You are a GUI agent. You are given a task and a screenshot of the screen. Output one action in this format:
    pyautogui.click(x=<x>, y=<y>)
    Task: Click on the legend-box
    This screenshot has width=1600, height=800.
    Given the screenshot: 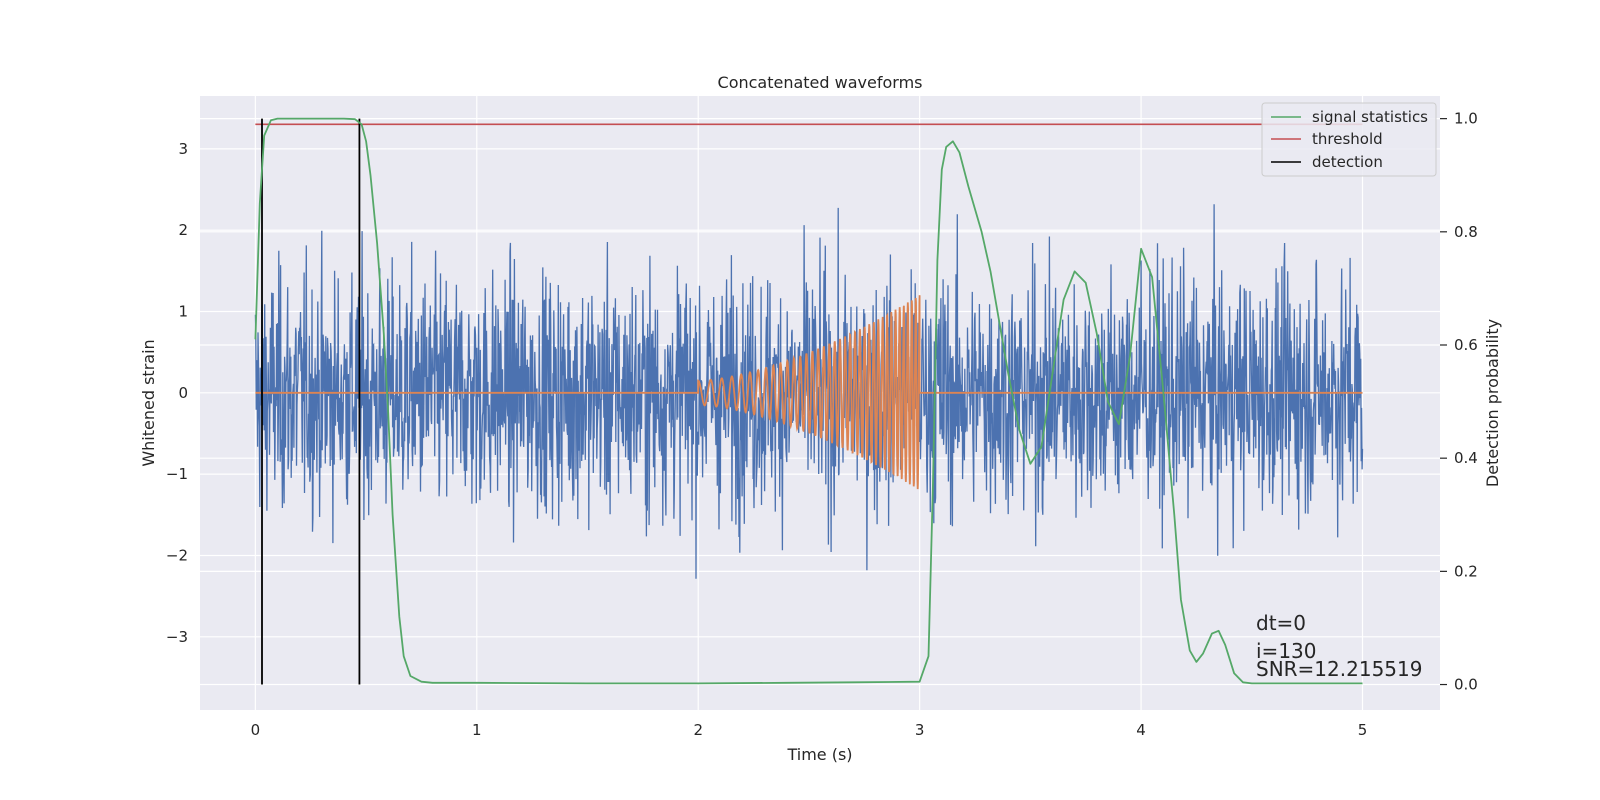 What is the action you would take?
    pyautogui.click(x=1349, y=139)
    